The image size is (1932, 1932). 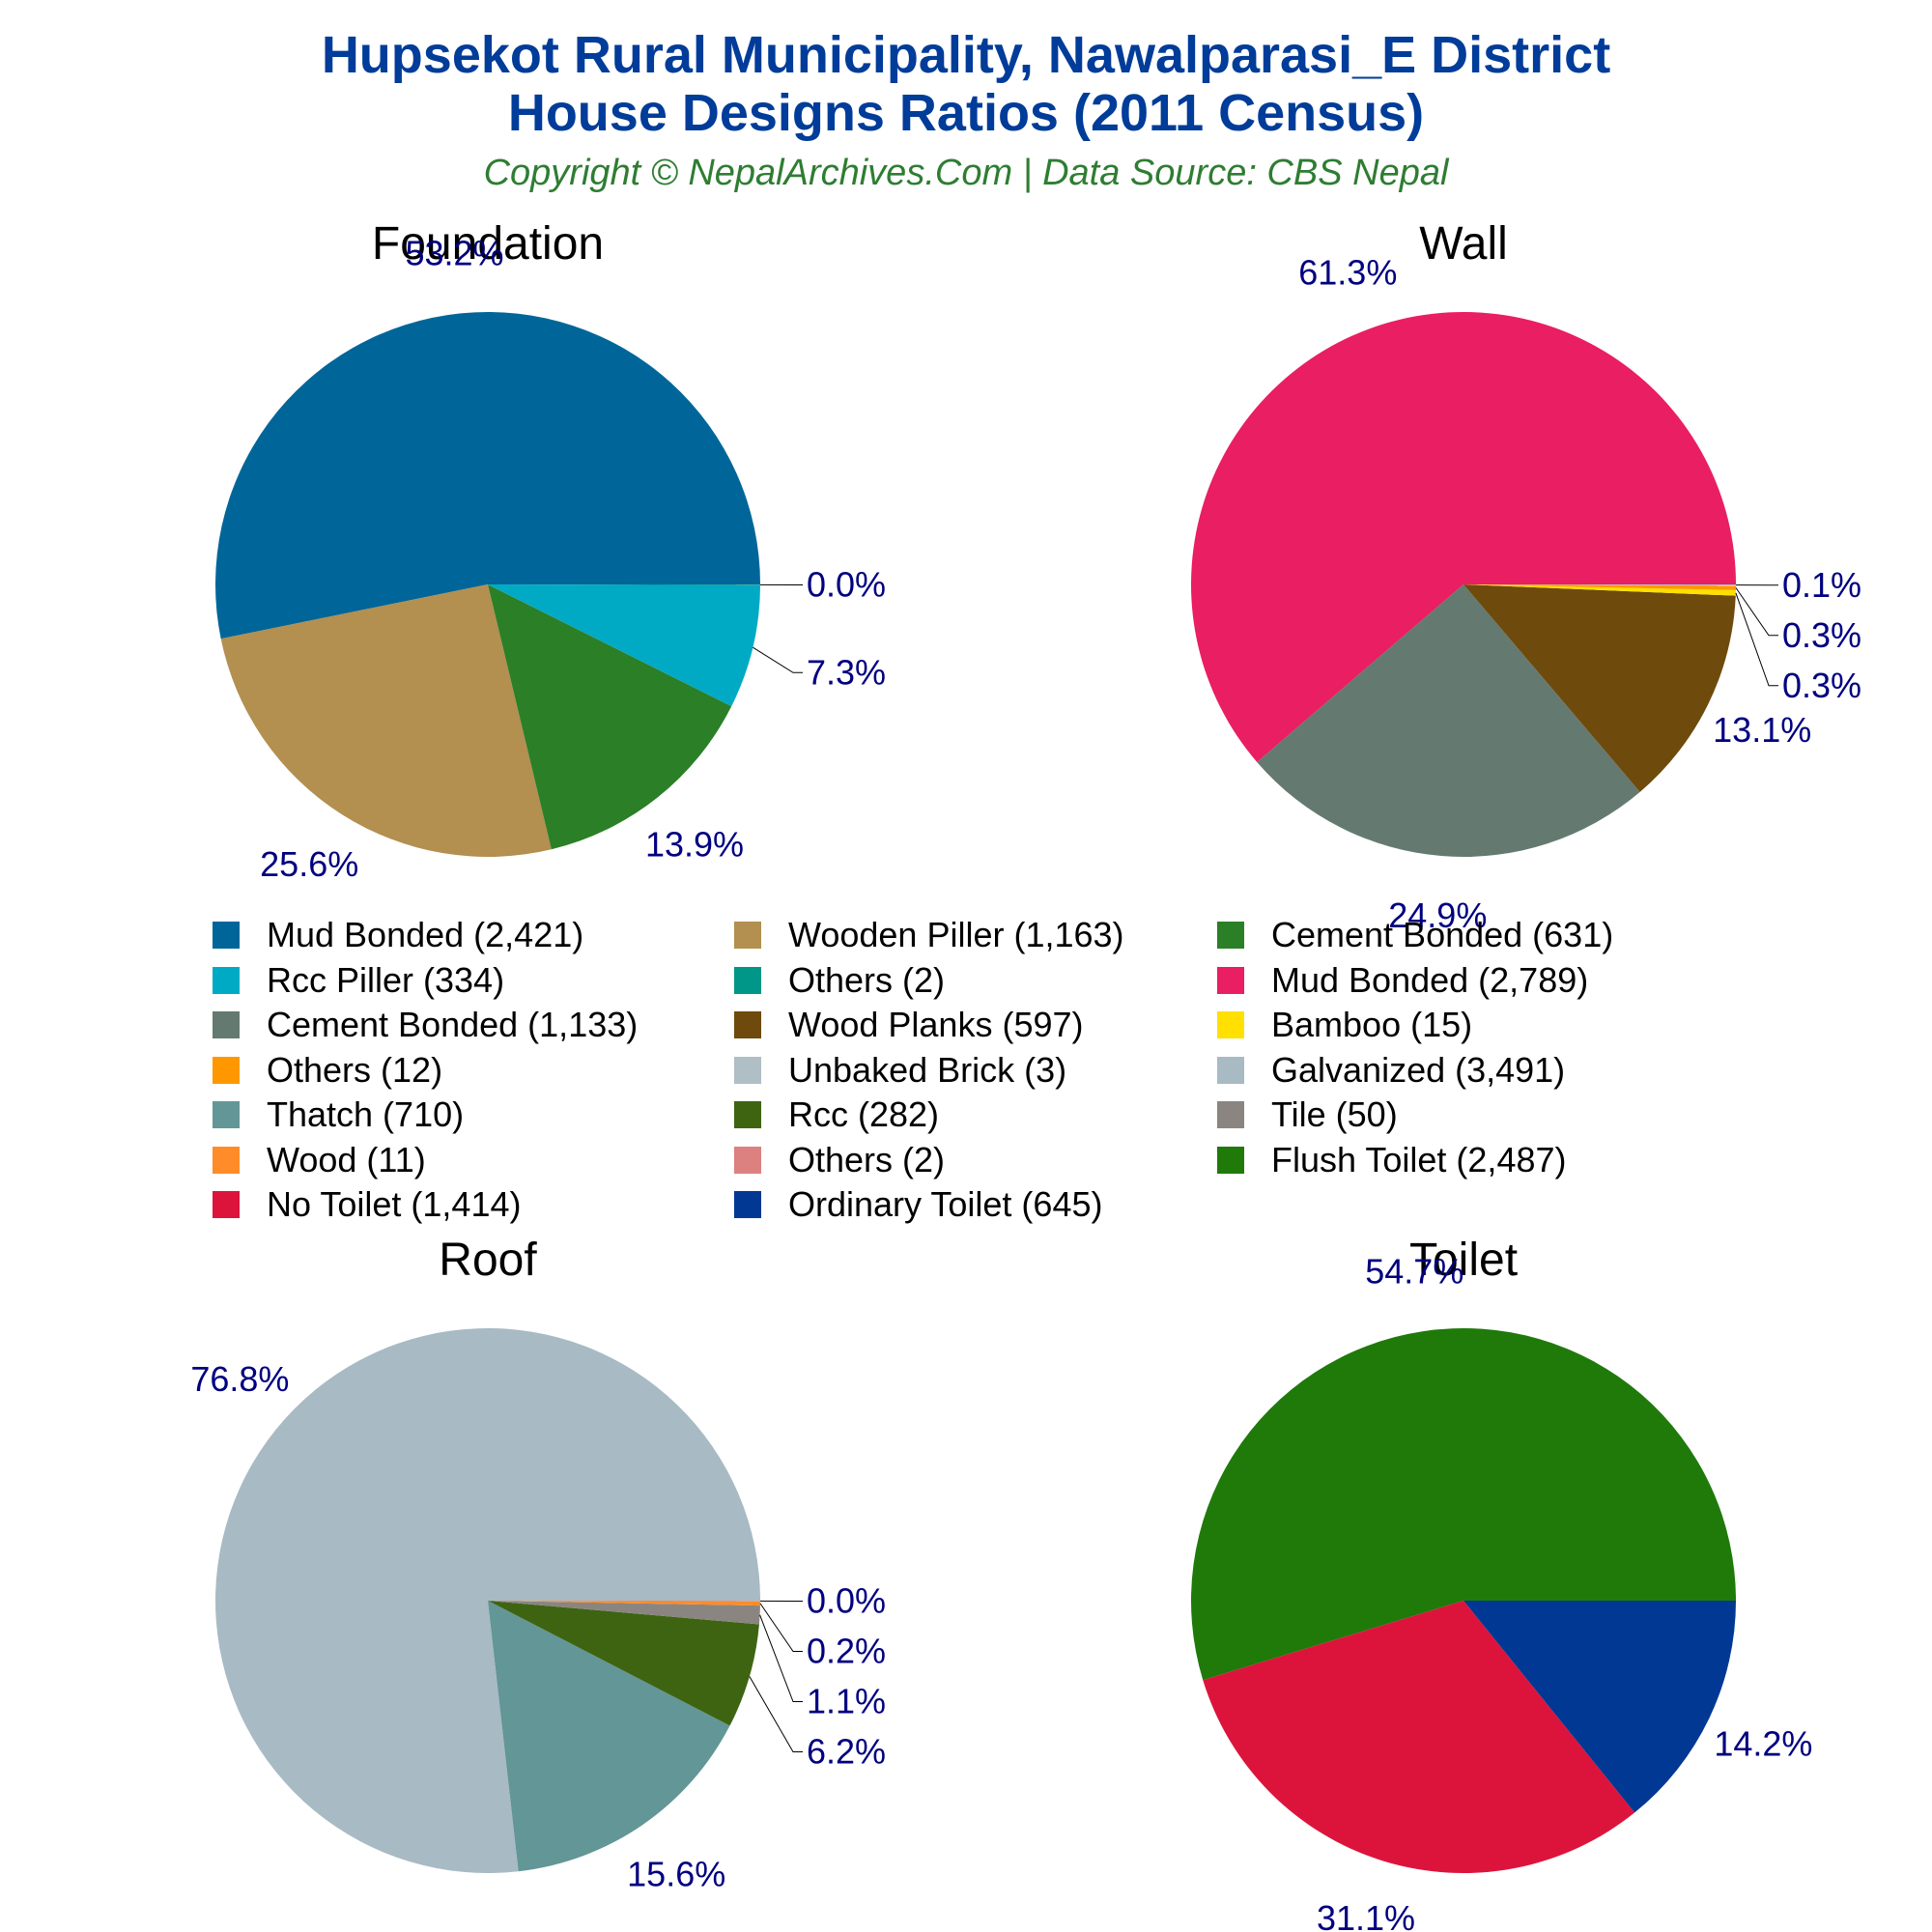 I want to click on legend-item: No Toilet (1,414), so click(x=367, y=1204).